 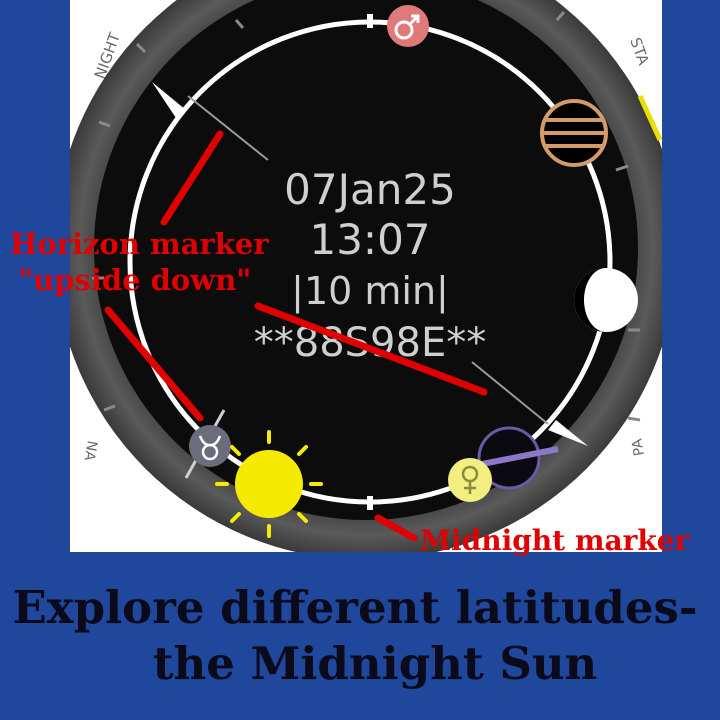 I want to click on bezel-label-bottom-left: NA, so click(x=90, y=450).